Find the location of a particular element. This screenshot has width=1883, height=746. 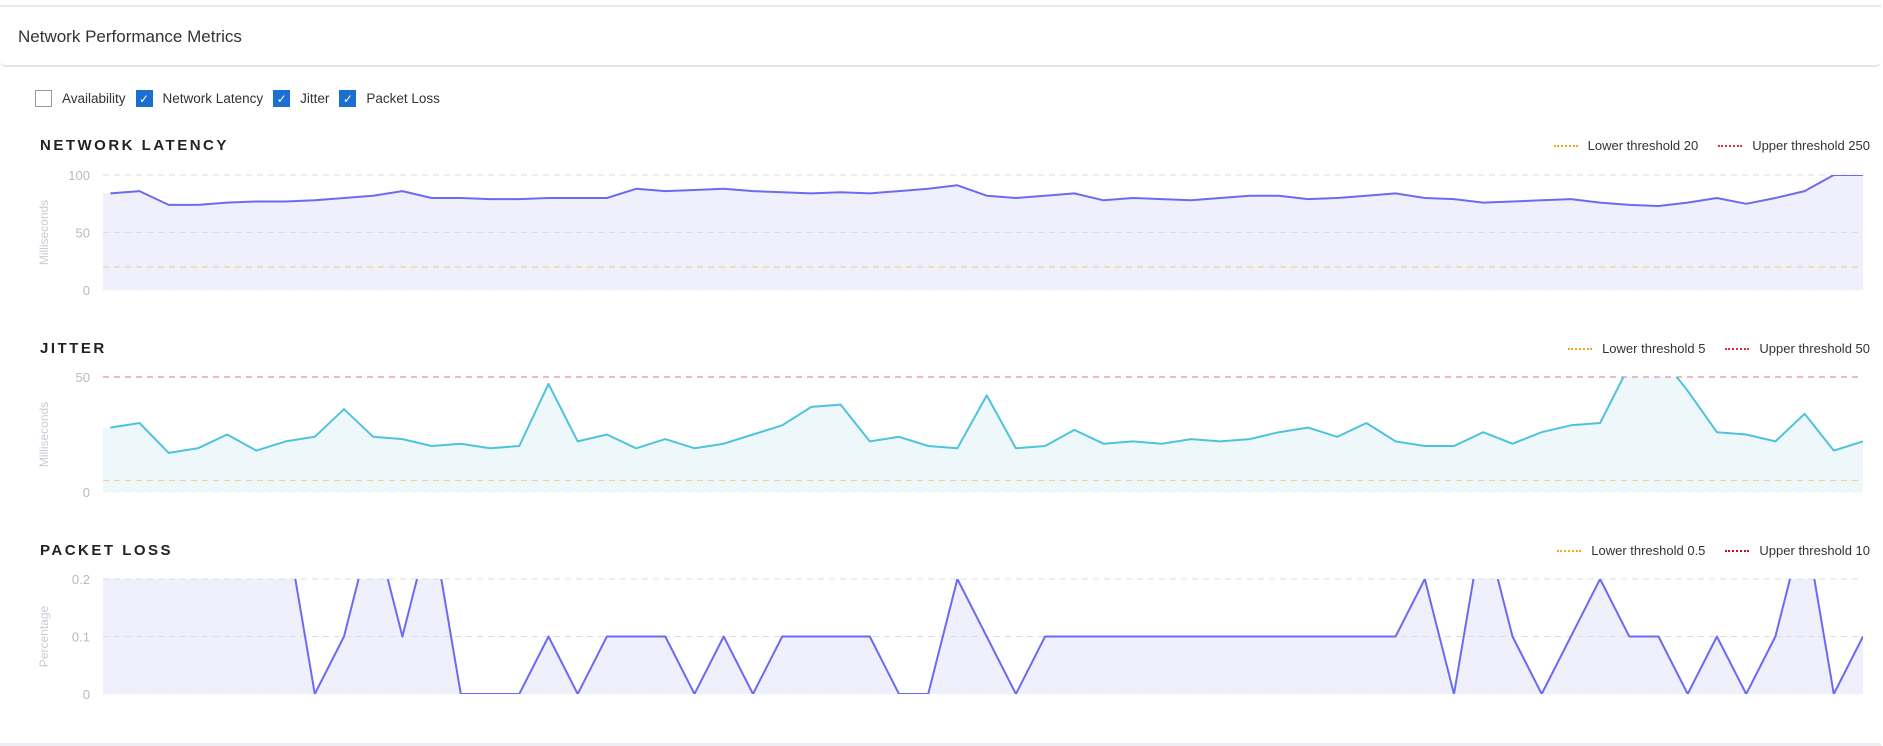

packet-loss-label: Packet Loss is located at coordinates (403, 98).